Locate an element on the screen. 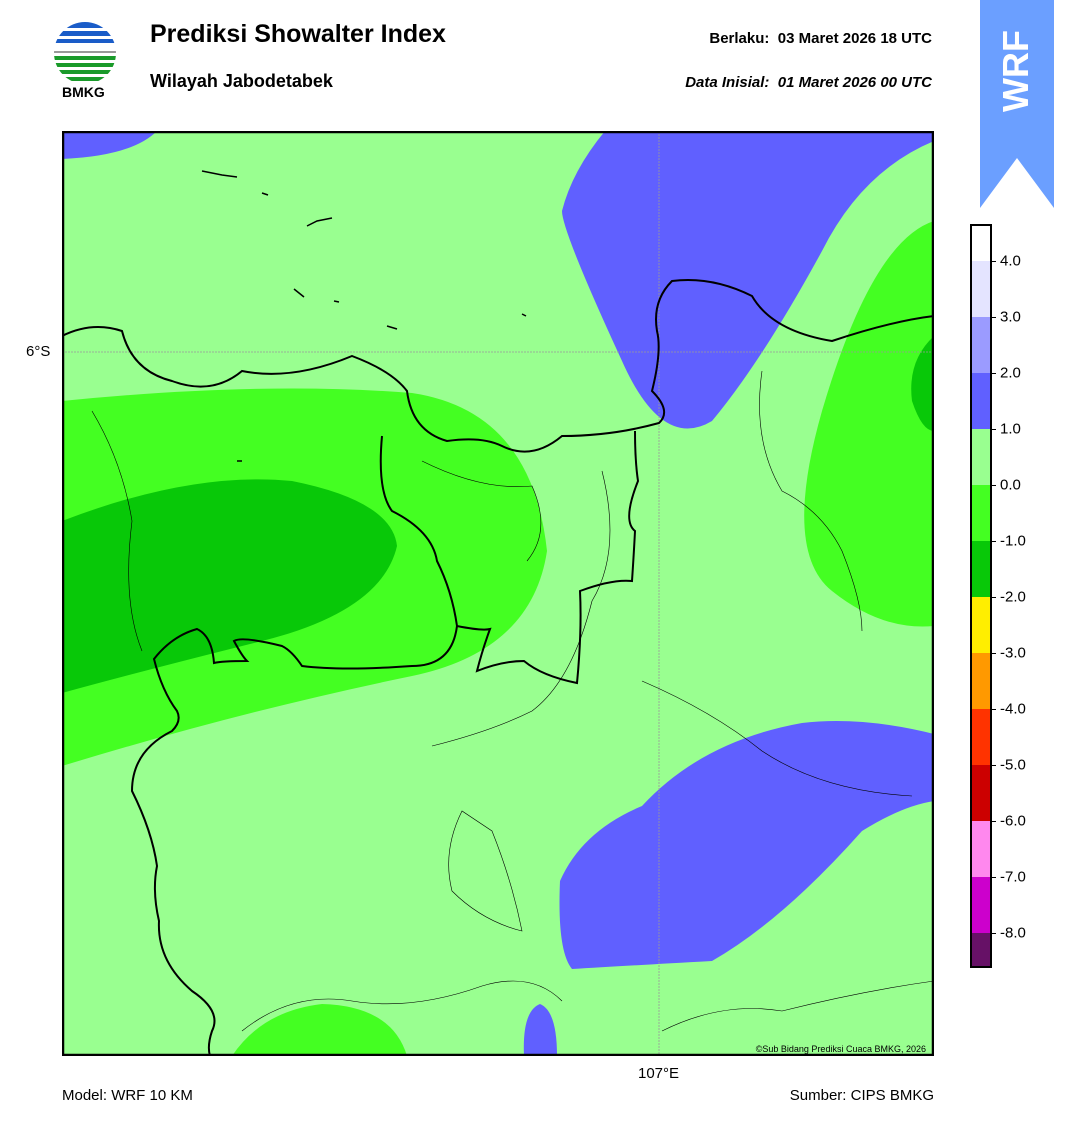  colorbar-label: -7.0 is located at coordinates (1013, 877).